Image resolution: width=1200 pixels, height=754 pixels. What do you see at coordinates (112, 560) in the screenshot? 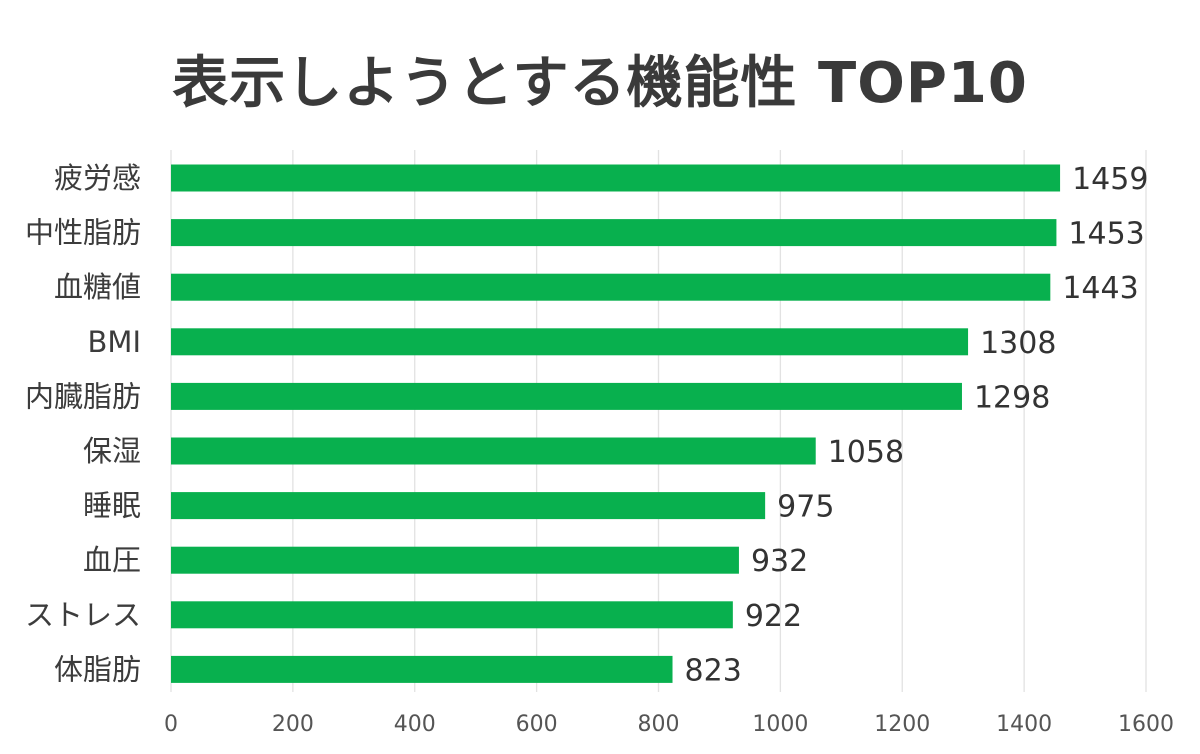
I see `category-label: 血圧` at bounding box center [112, 560].